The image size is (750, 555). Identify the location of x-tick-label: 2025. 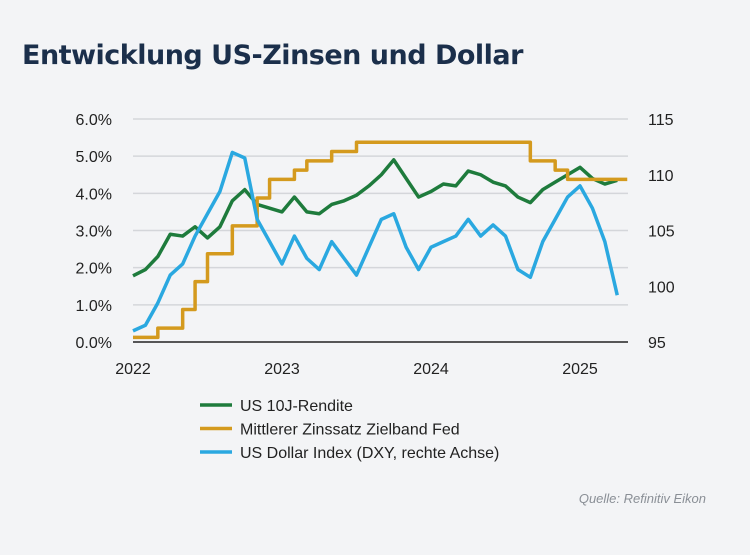
(580, 369).